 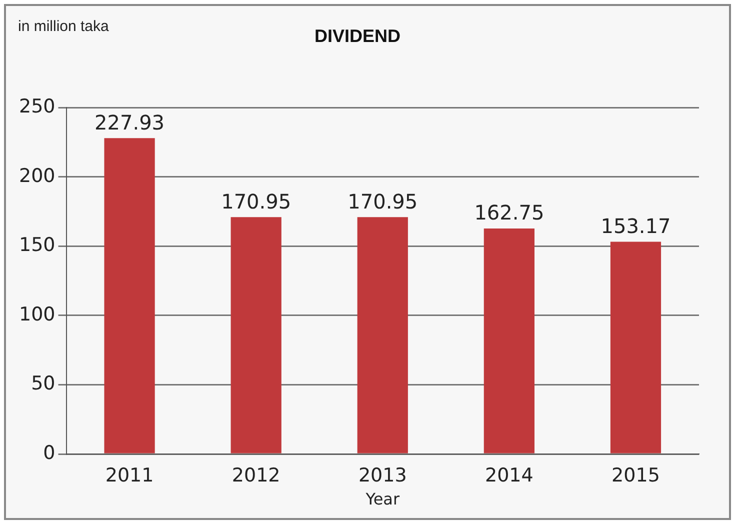 I want to click on data-label: 227.93, so click(x=129, y=122).